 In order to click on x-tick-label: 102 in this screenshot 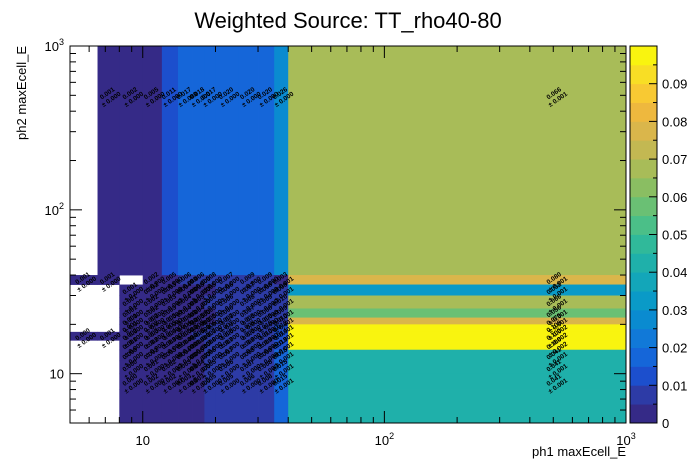, I will do `click(384, 439)`.